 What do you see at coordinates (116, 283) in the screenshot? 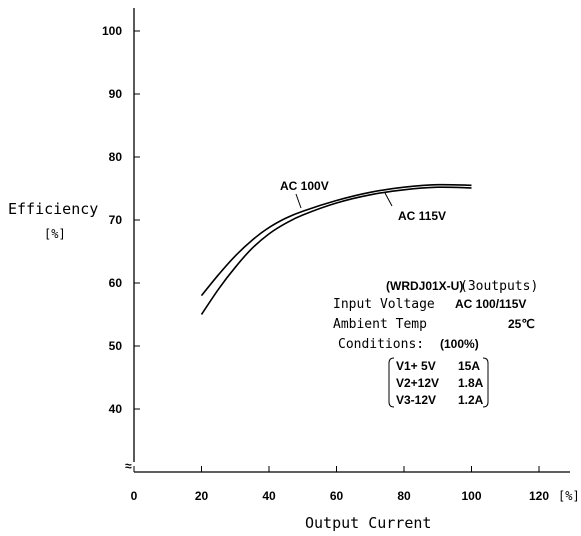
I see `y-tick-label: 60` at bounding box center [116, 283].